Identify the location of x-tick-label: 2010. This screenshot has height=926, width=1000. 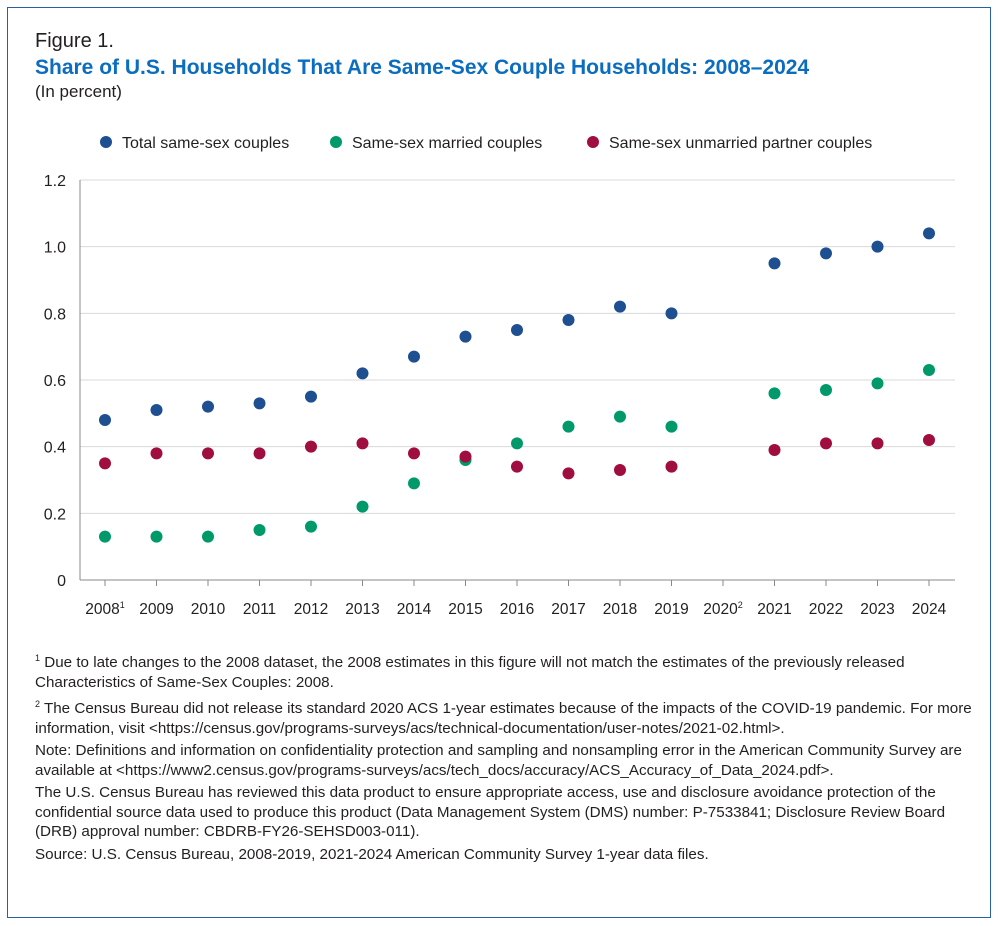
(208, 609).